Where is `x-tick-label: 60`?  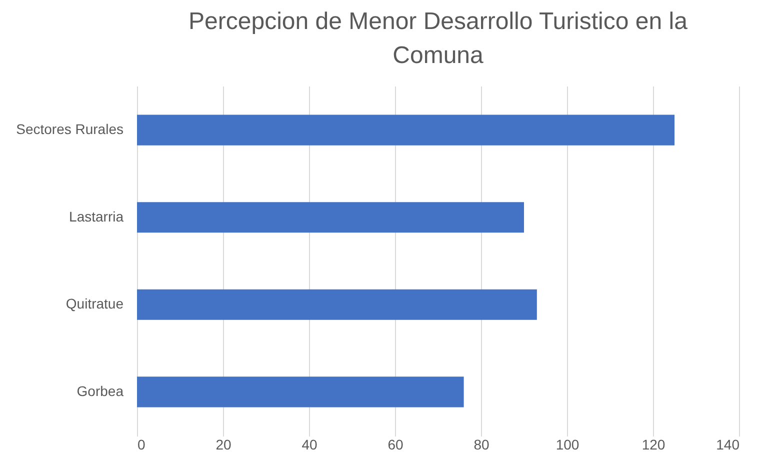
x-tick-label: 60 is located at coordinates (396, 444).